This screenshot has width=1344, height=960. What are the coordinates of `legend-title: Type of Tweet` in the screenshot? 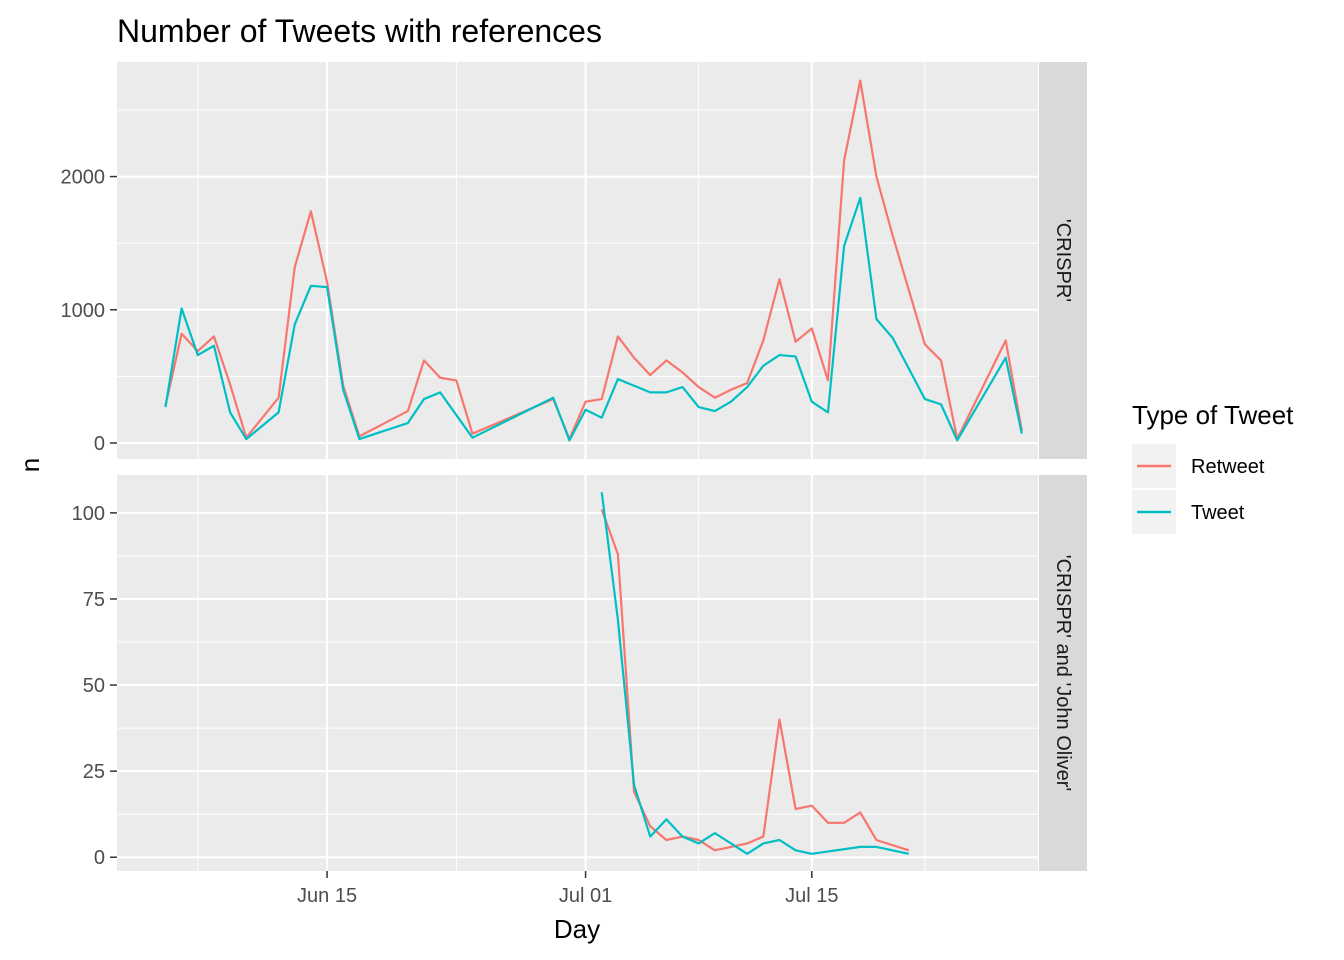 It's located at (1213, 415).